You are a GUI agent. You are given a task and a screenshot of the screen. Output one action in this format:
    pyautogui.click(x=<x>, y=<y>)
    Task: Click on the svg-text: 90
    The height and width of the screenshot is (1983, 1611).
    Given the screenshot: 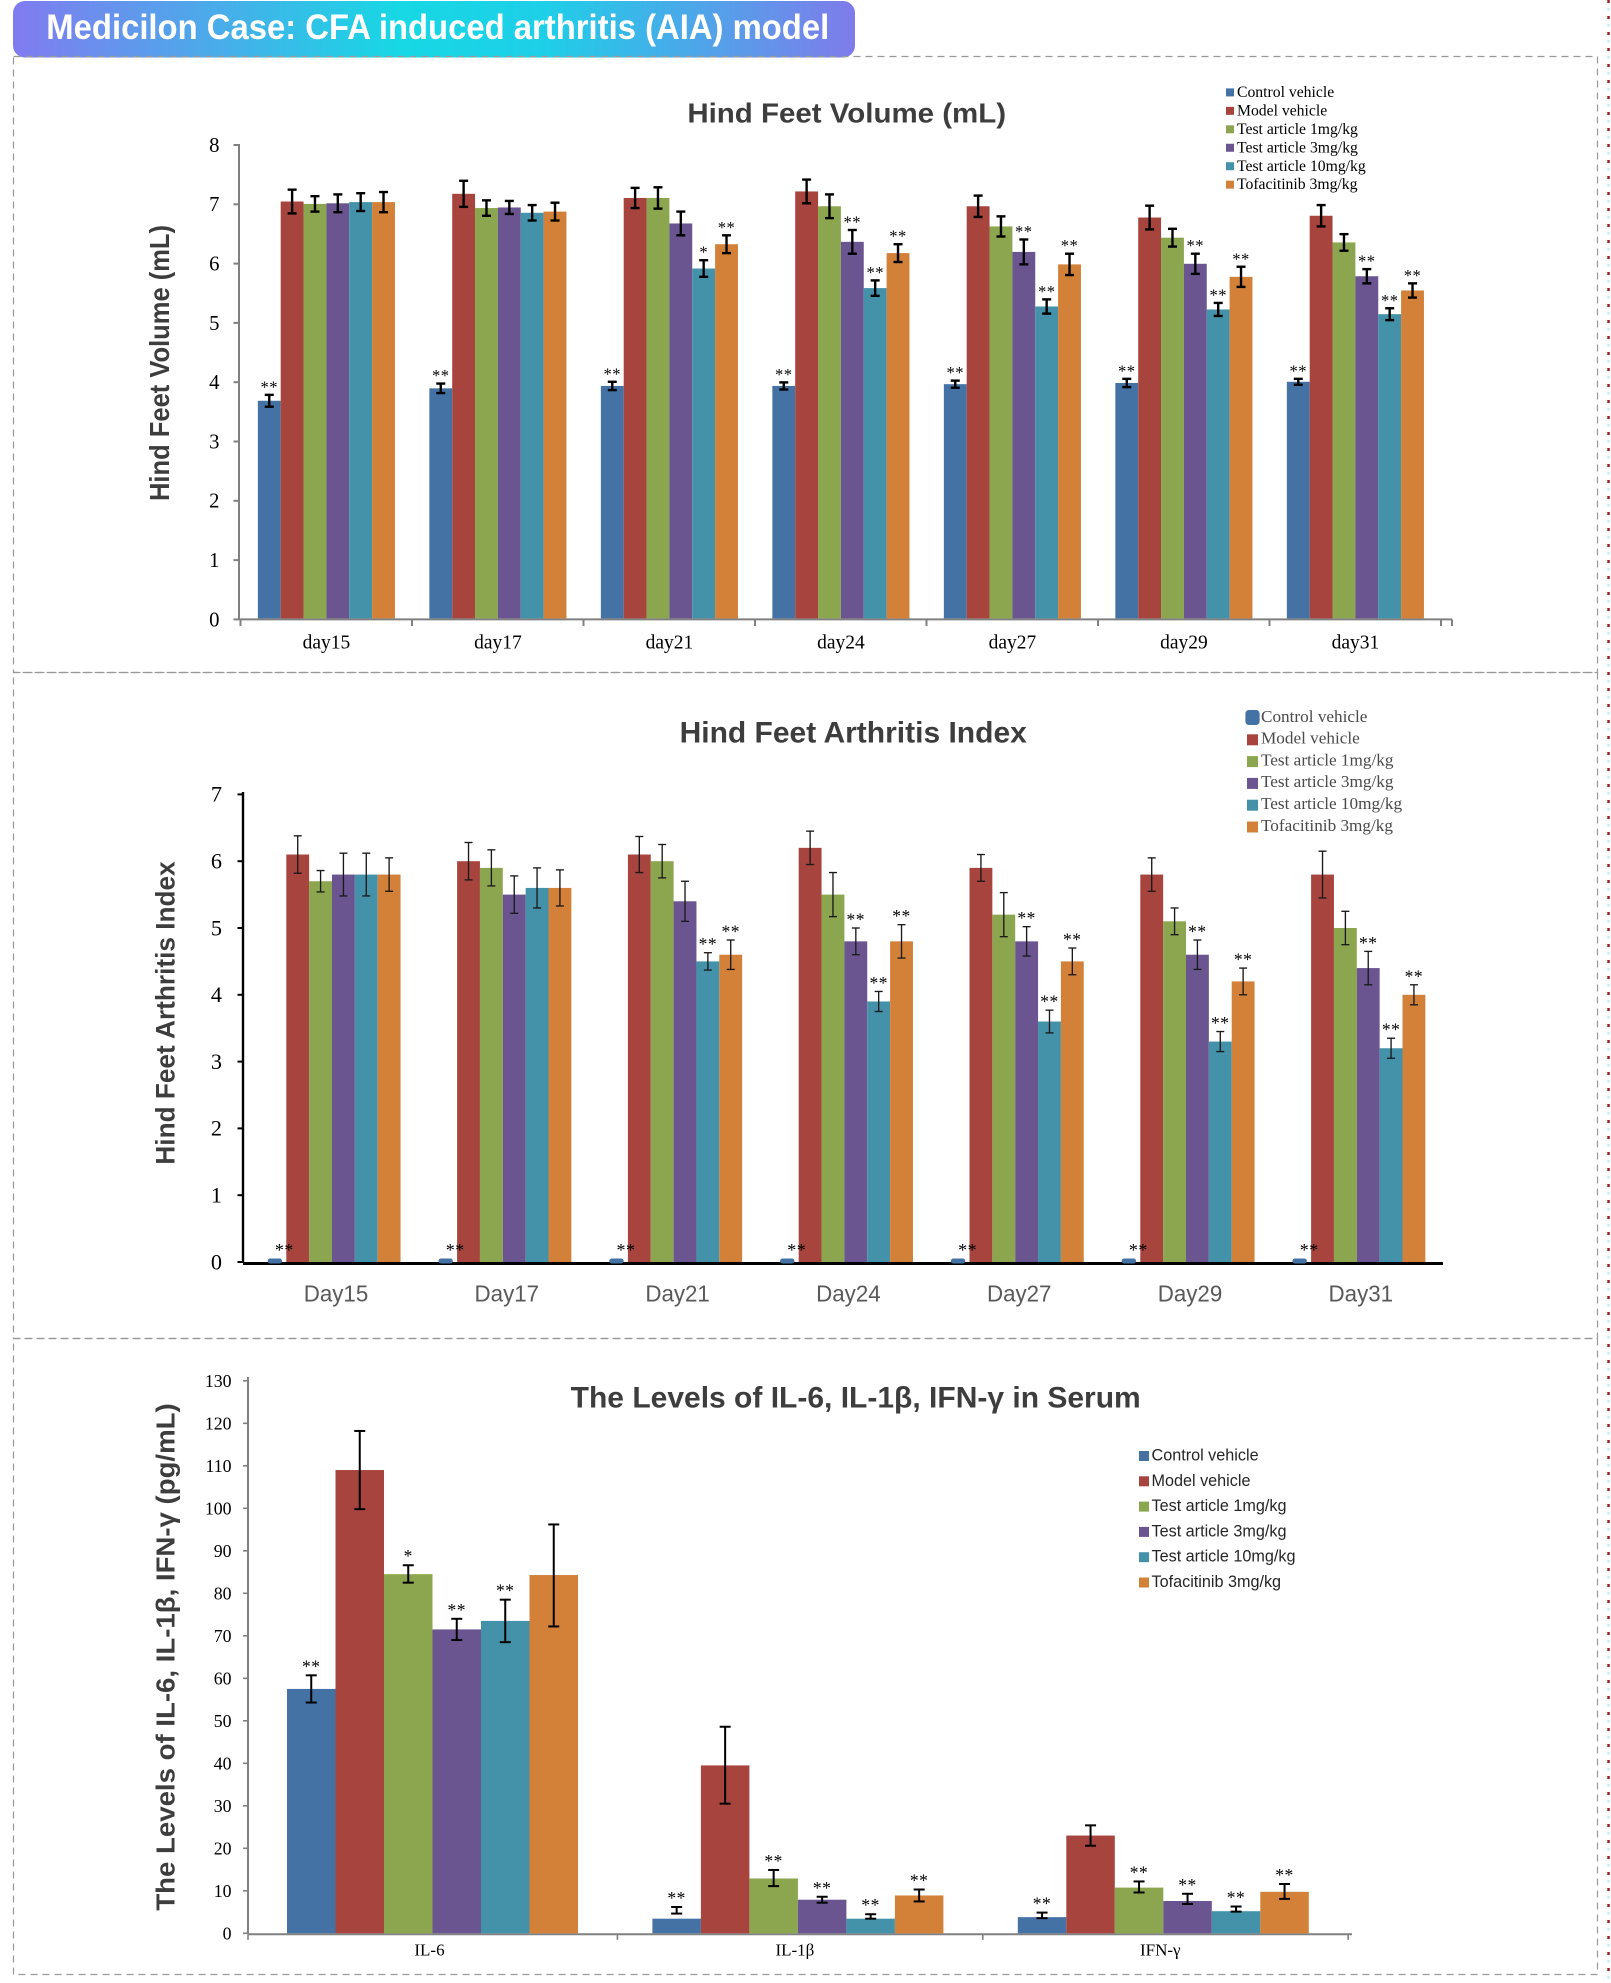 What is the action you would take?
    pyautogui.click(x=223, y=1551)
    